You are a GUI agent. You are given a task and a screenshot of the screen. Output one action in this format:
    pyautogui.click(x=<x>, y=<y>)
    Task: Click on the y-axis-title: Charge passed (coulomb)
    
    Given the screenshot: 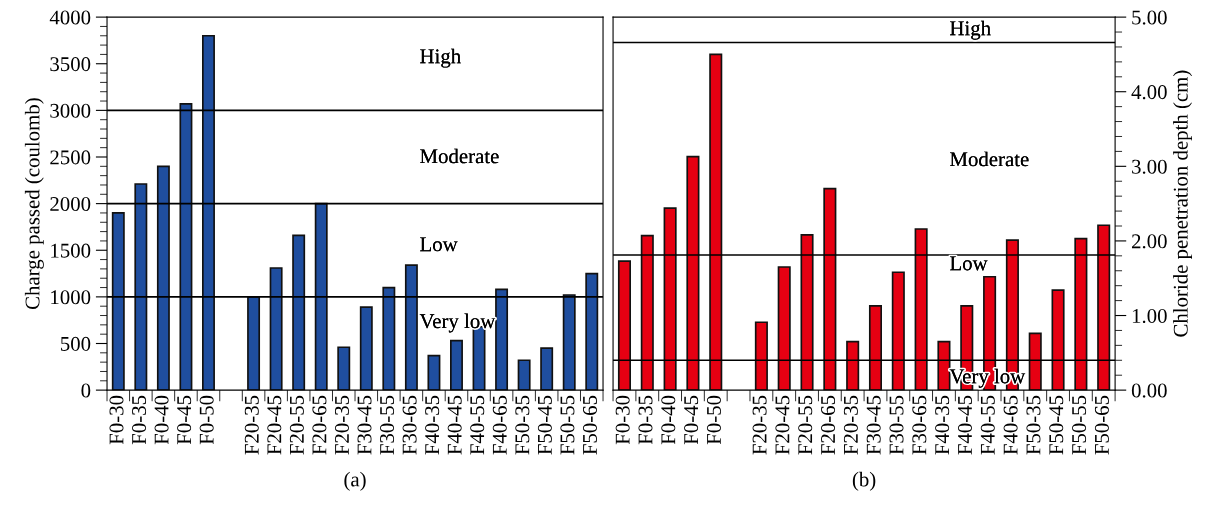 What is the action you would take?
    pyautogui.click(x=34, y=204)
    